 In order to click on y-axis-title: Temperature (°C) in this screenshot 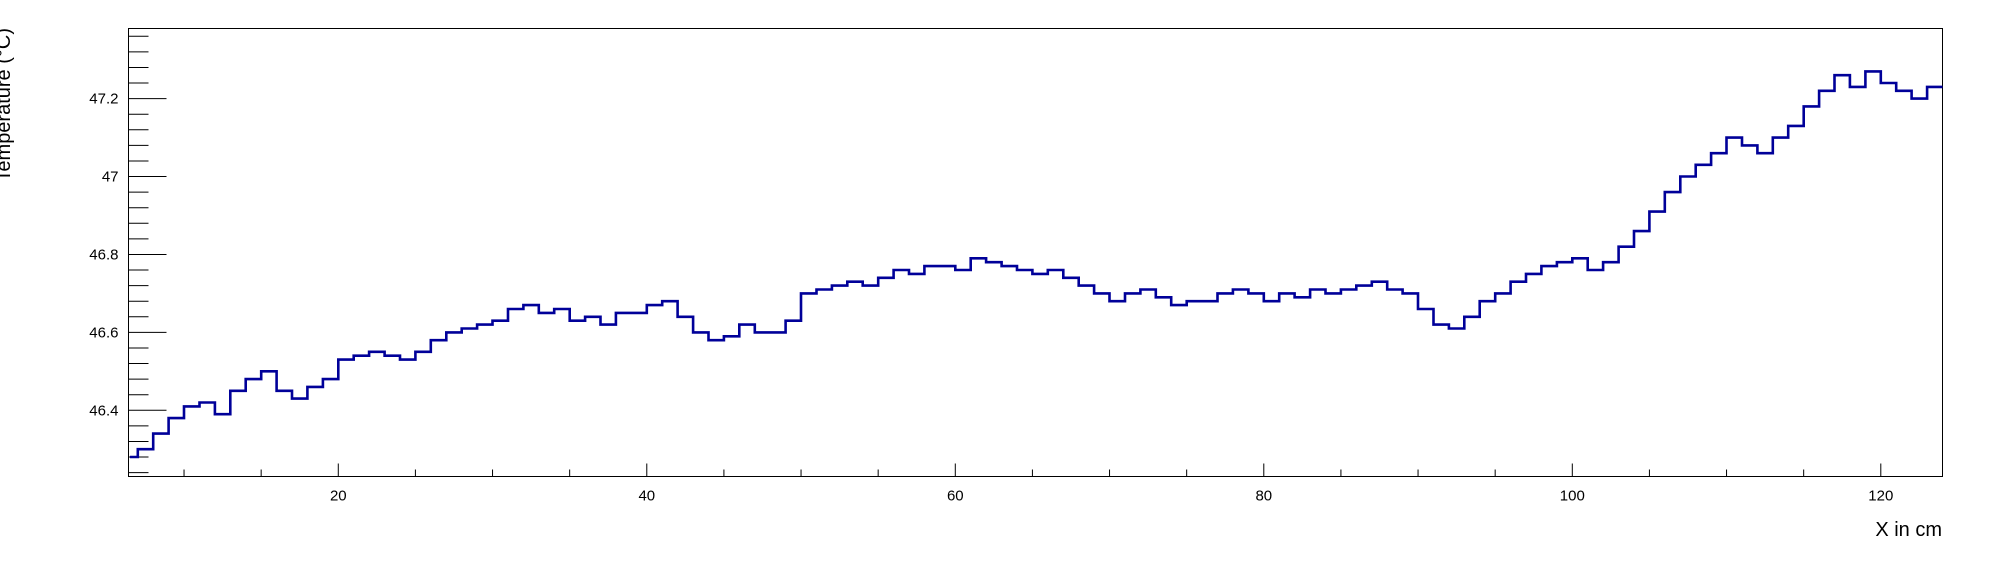, I will do `click(7, 105)`.